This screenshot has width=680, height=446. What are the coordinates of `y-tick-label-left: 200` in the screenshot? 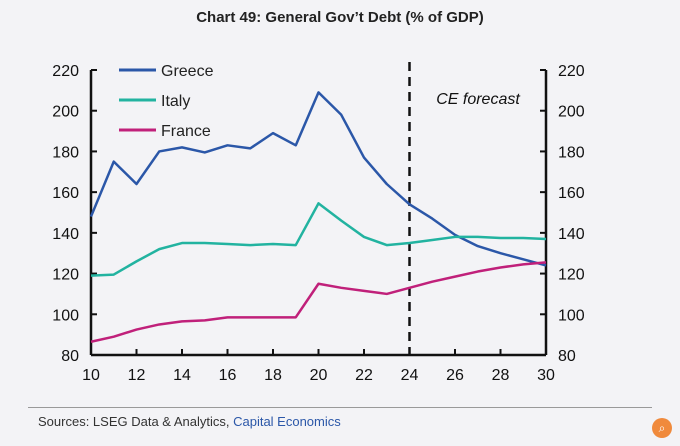 It's located at (65, 112).